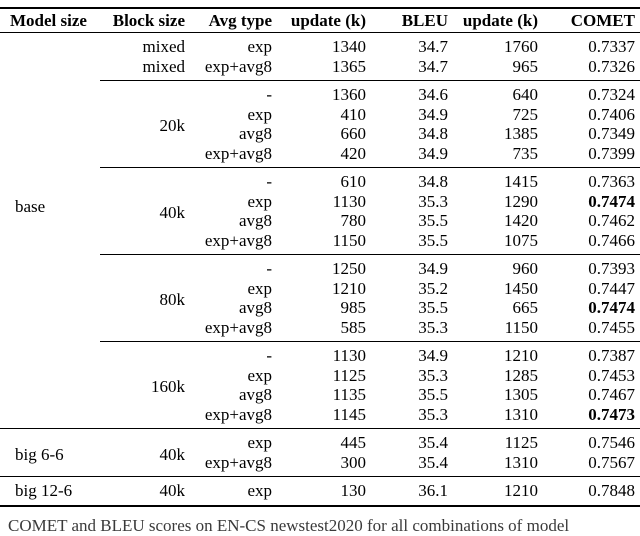  What do you see at coordinates (521, 394) in the screenshot?
I see `cell-update-comet: 1305` at bounding box center [521, 394].